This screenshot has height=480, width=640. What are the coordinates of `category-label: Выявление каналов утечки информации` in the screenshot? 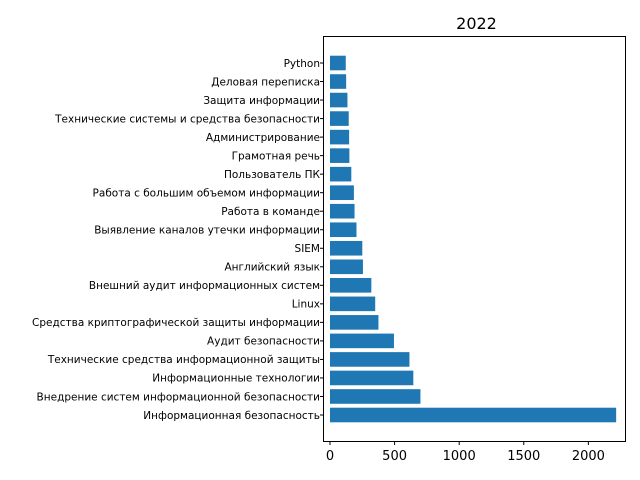 It's located at (207, 231).